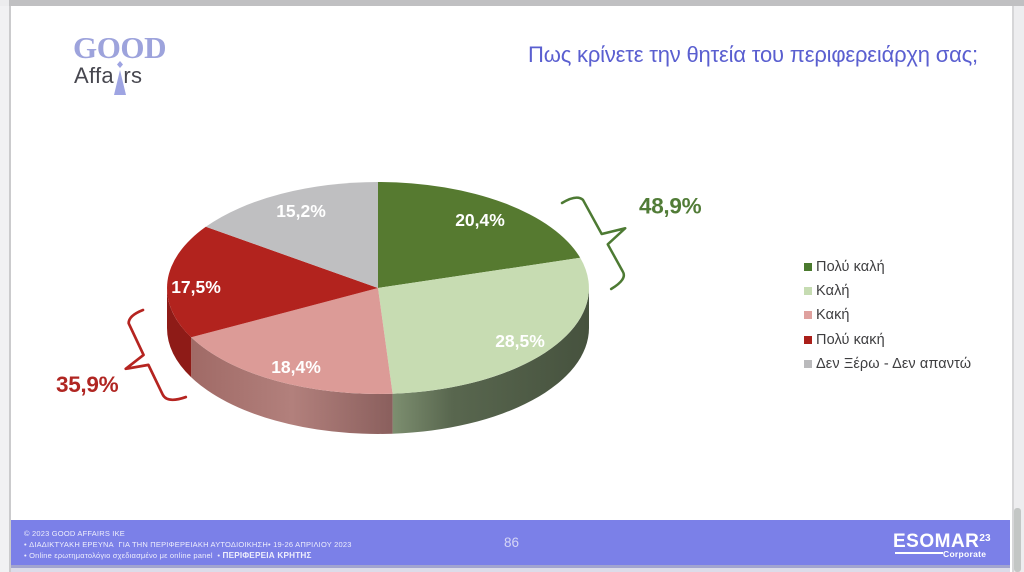 Image resolution: width=1024 pixels, height=572 pixels. Describe the element at coordinates (520, 341) in the screenshot. I see `svg-text: 28,5%` at that location.